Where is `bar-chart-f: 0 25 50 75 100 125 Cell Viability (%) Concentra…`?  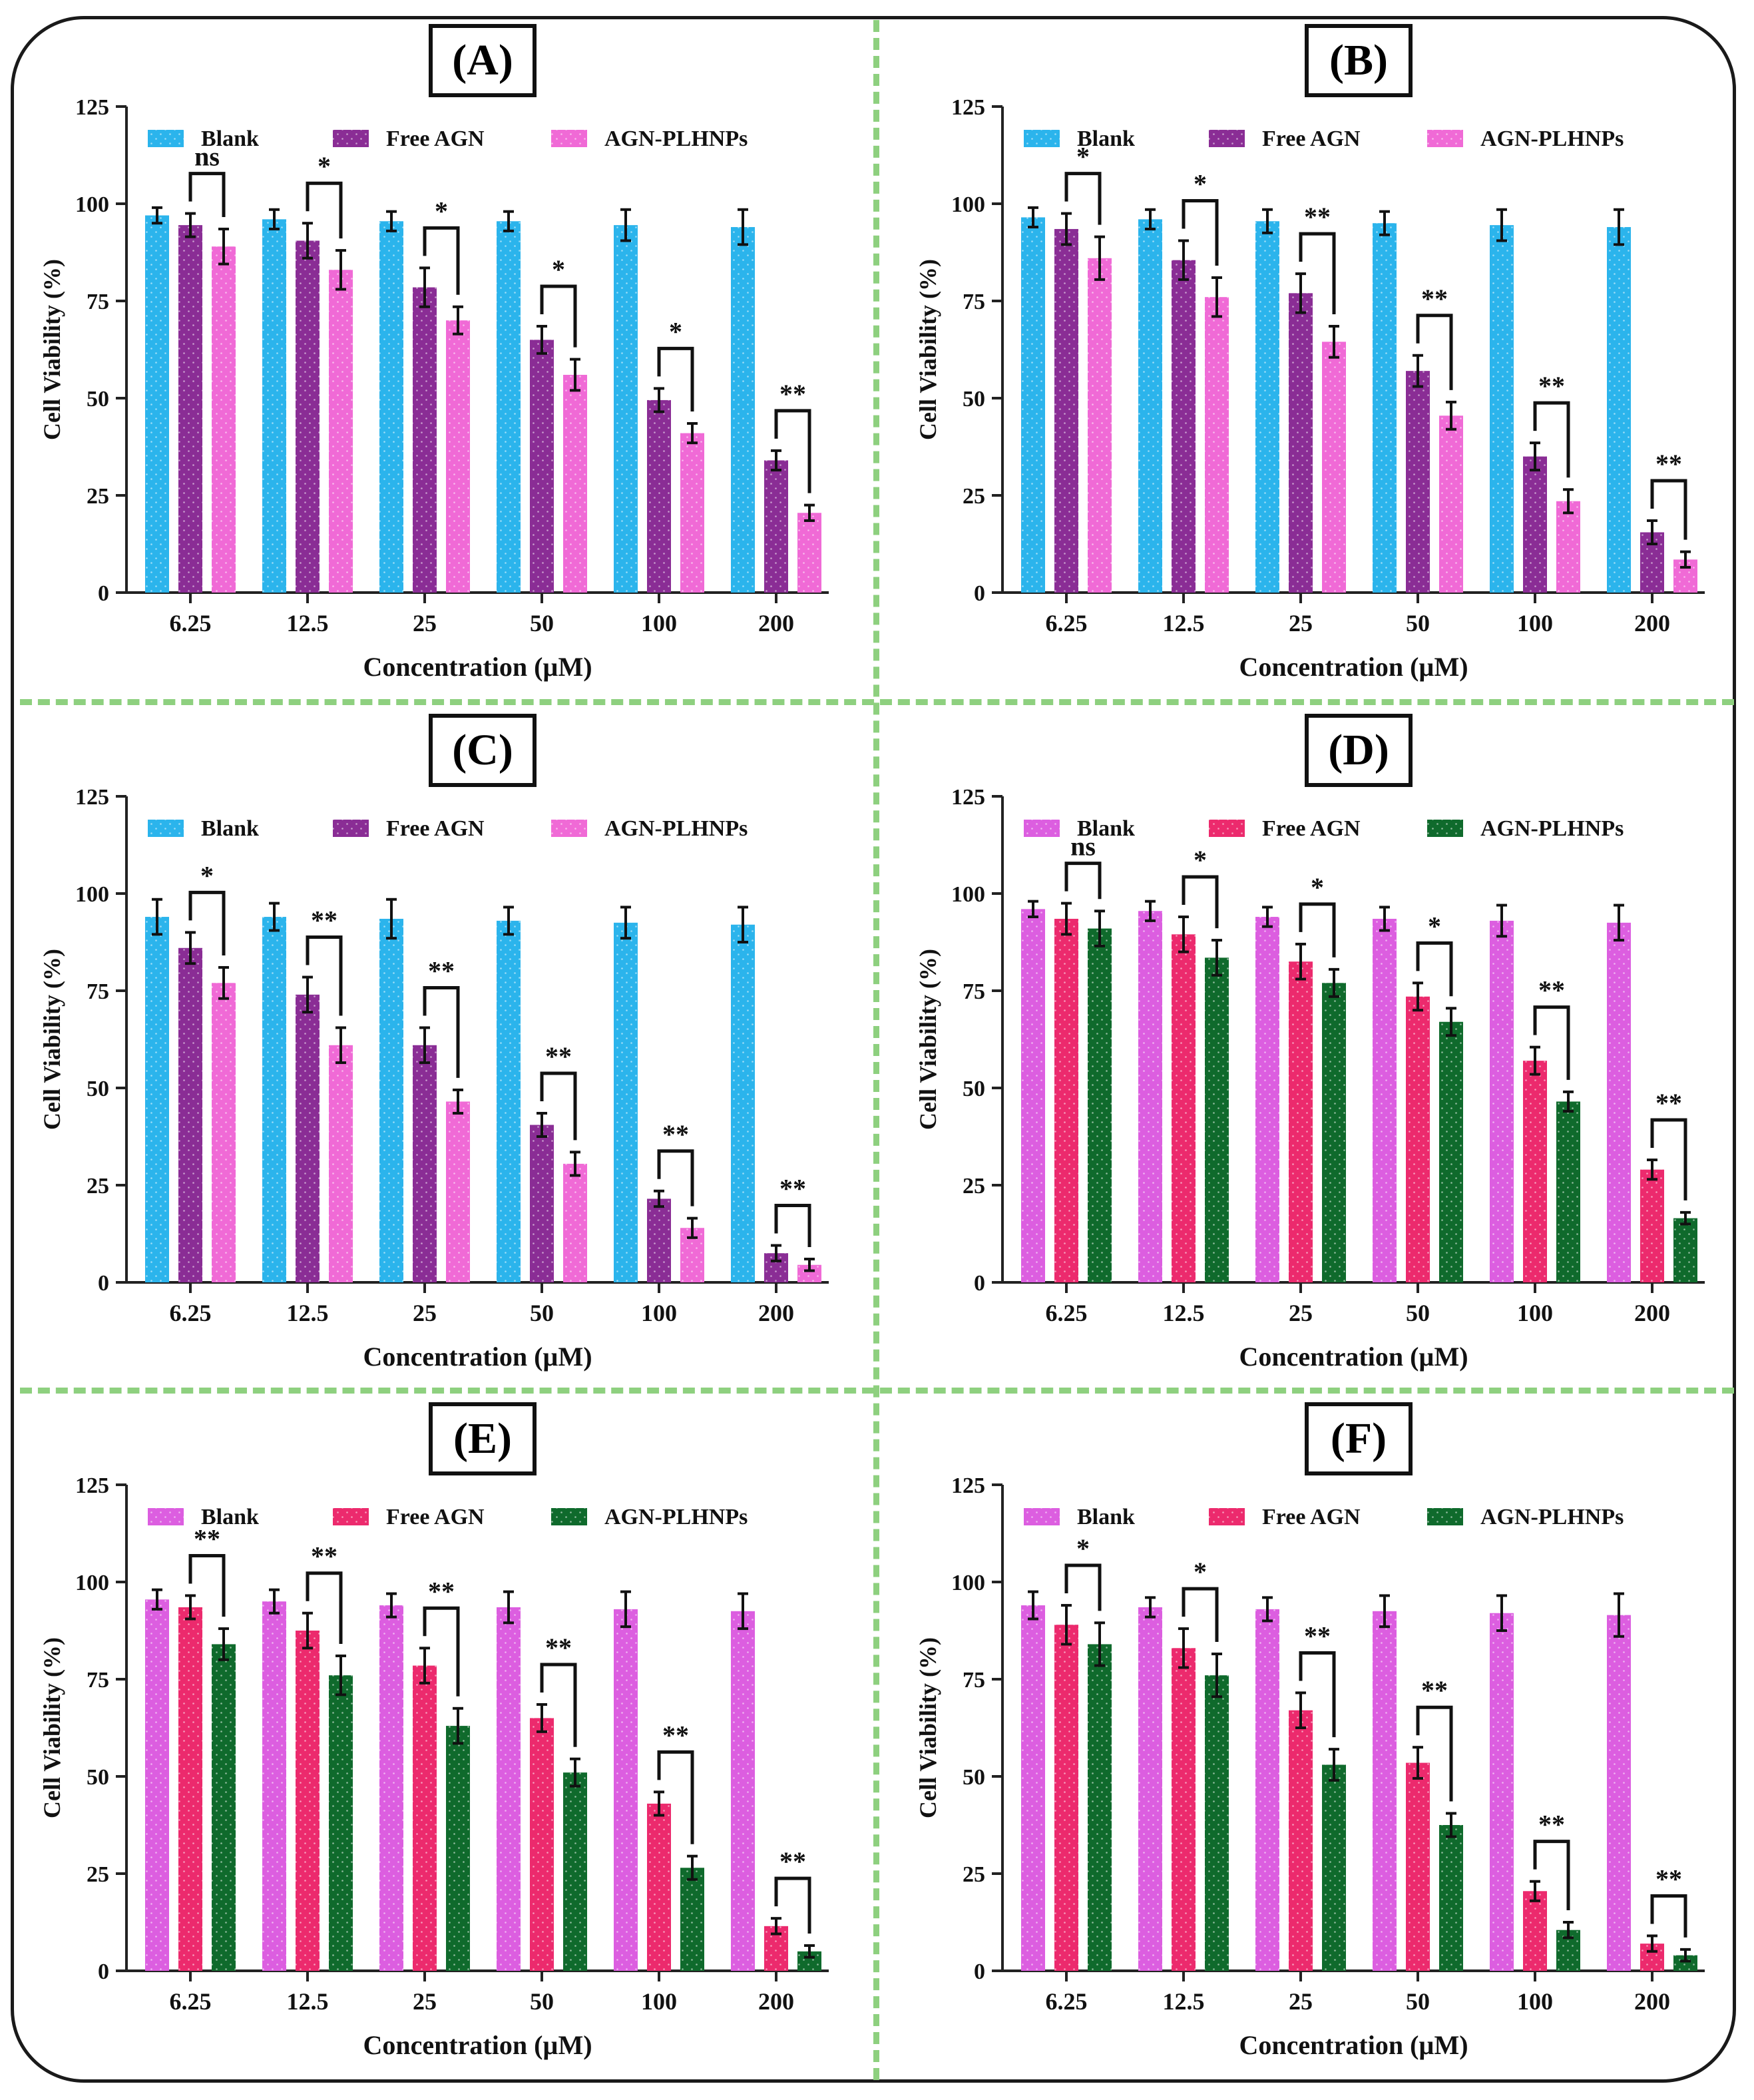
bar-chart-f: 0 25 50 75 100 125 Cell Viability (%) Concentra… is located at coordinates (1310, 1767).